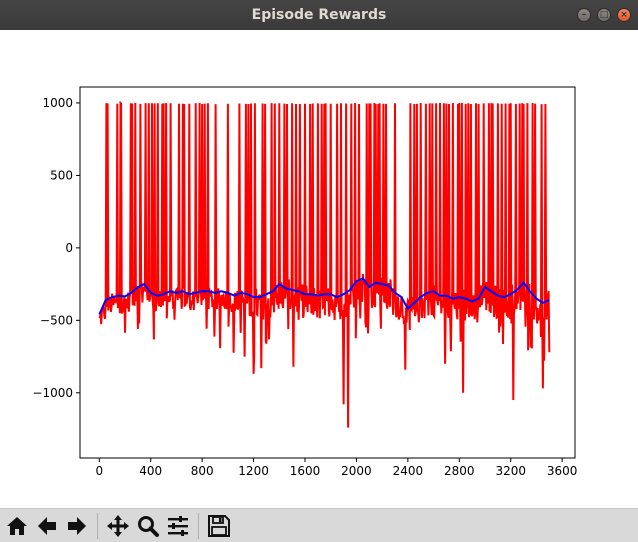  I want to click on pan-button, so click(118, 526).